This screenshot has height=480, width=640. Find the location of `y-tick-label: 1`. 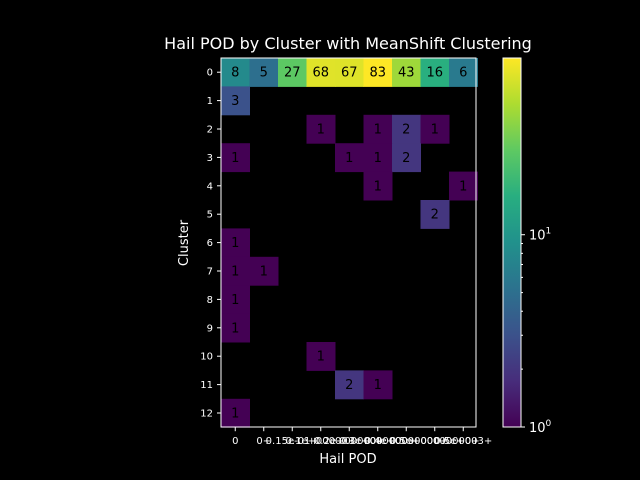

y-tick-label: 1 is located at coordinates (210, 101).